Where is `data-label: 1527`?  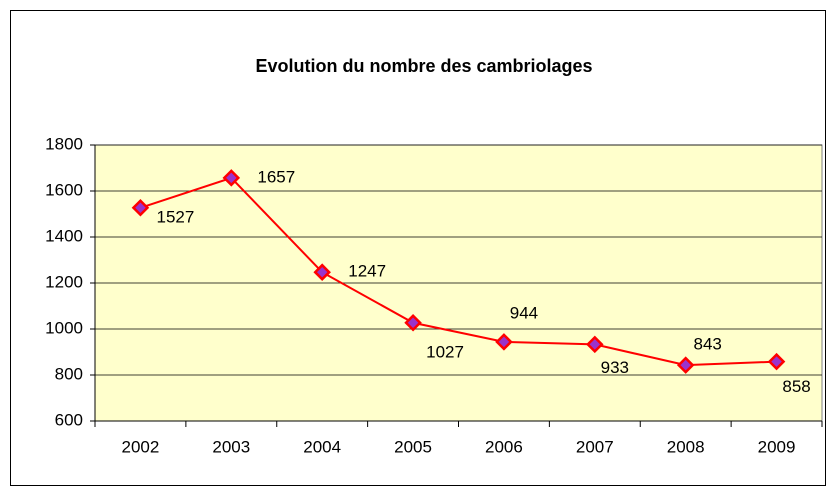
data-label: 1527 is located at coordinates (176, 216).